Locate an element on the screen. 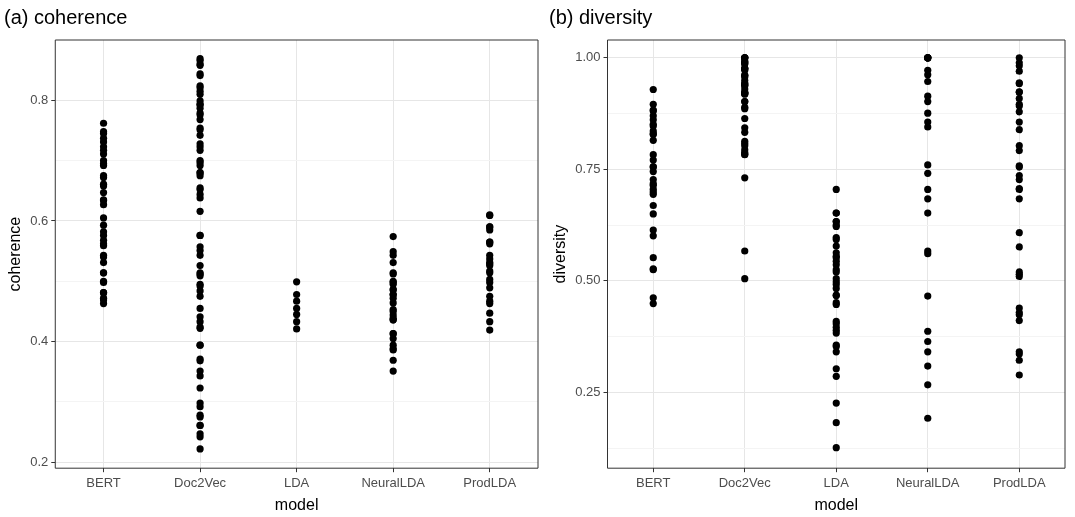 Image resolution: width=1075 pixels, height=517 pixels. y-tick-label: 0.50 is located at coordinates (588, 280).